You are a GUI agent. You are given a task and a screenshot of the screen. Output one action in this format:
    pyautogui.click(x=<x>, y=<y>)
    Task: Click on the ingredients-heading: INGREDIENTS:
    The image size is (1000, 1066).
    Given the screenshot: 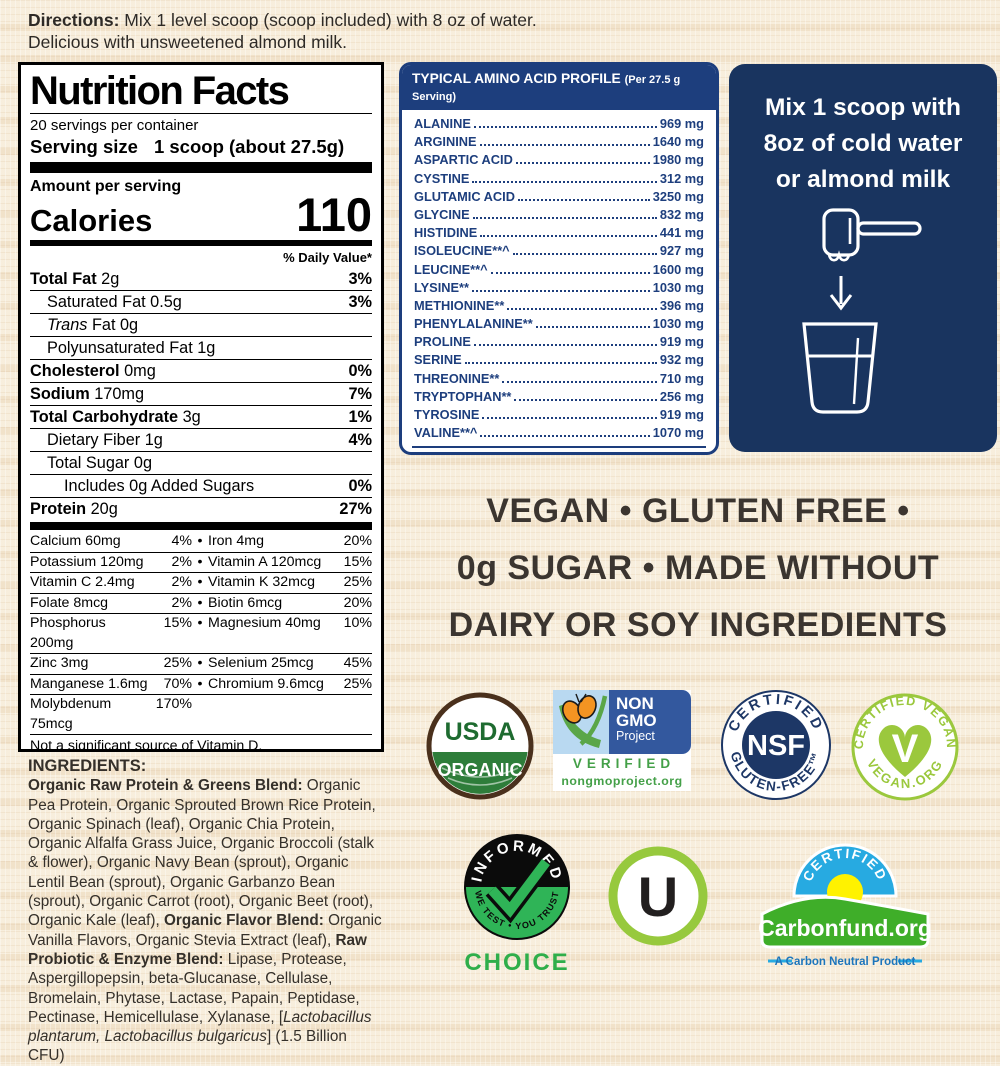 What is the action you would take?
    pyautogui.click(x=87, y=766)
    